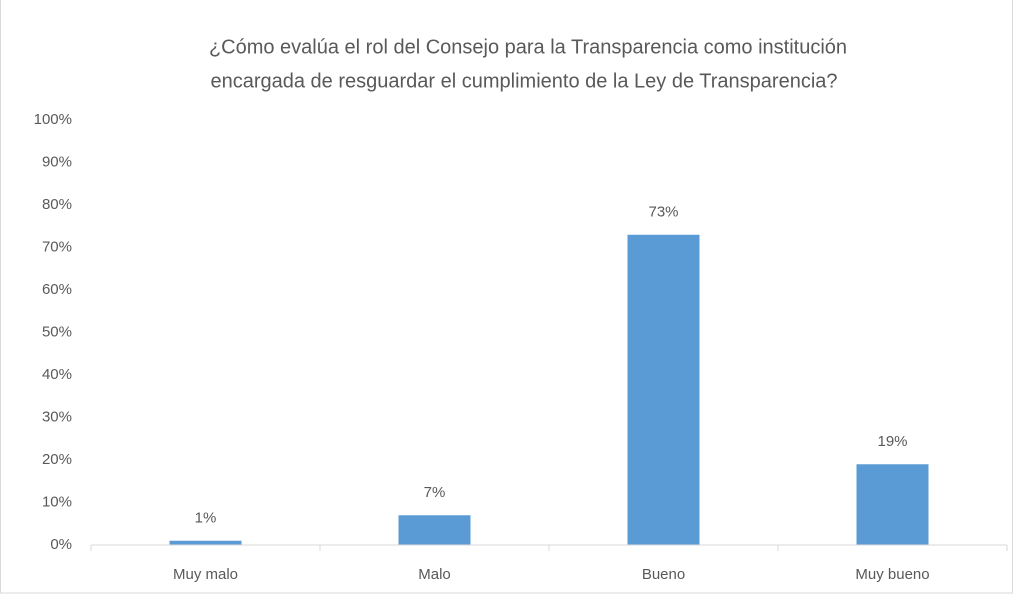  What do you see at coordinates (434, 574) in the screenshot?
I see `x-tick-label: Malo` at bounding box center [434, 574].